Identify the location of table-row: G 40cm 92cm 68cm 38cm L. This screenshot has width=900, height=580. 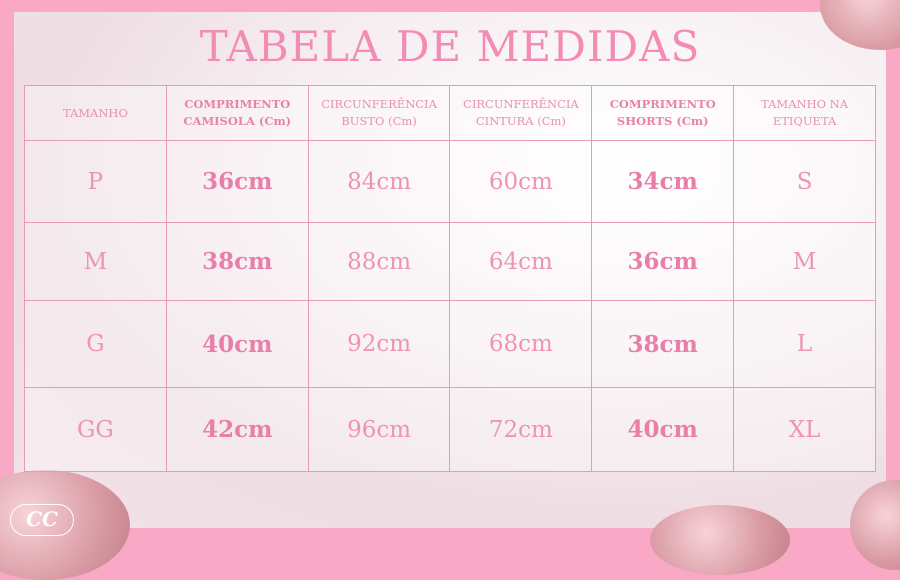
(450, 344).